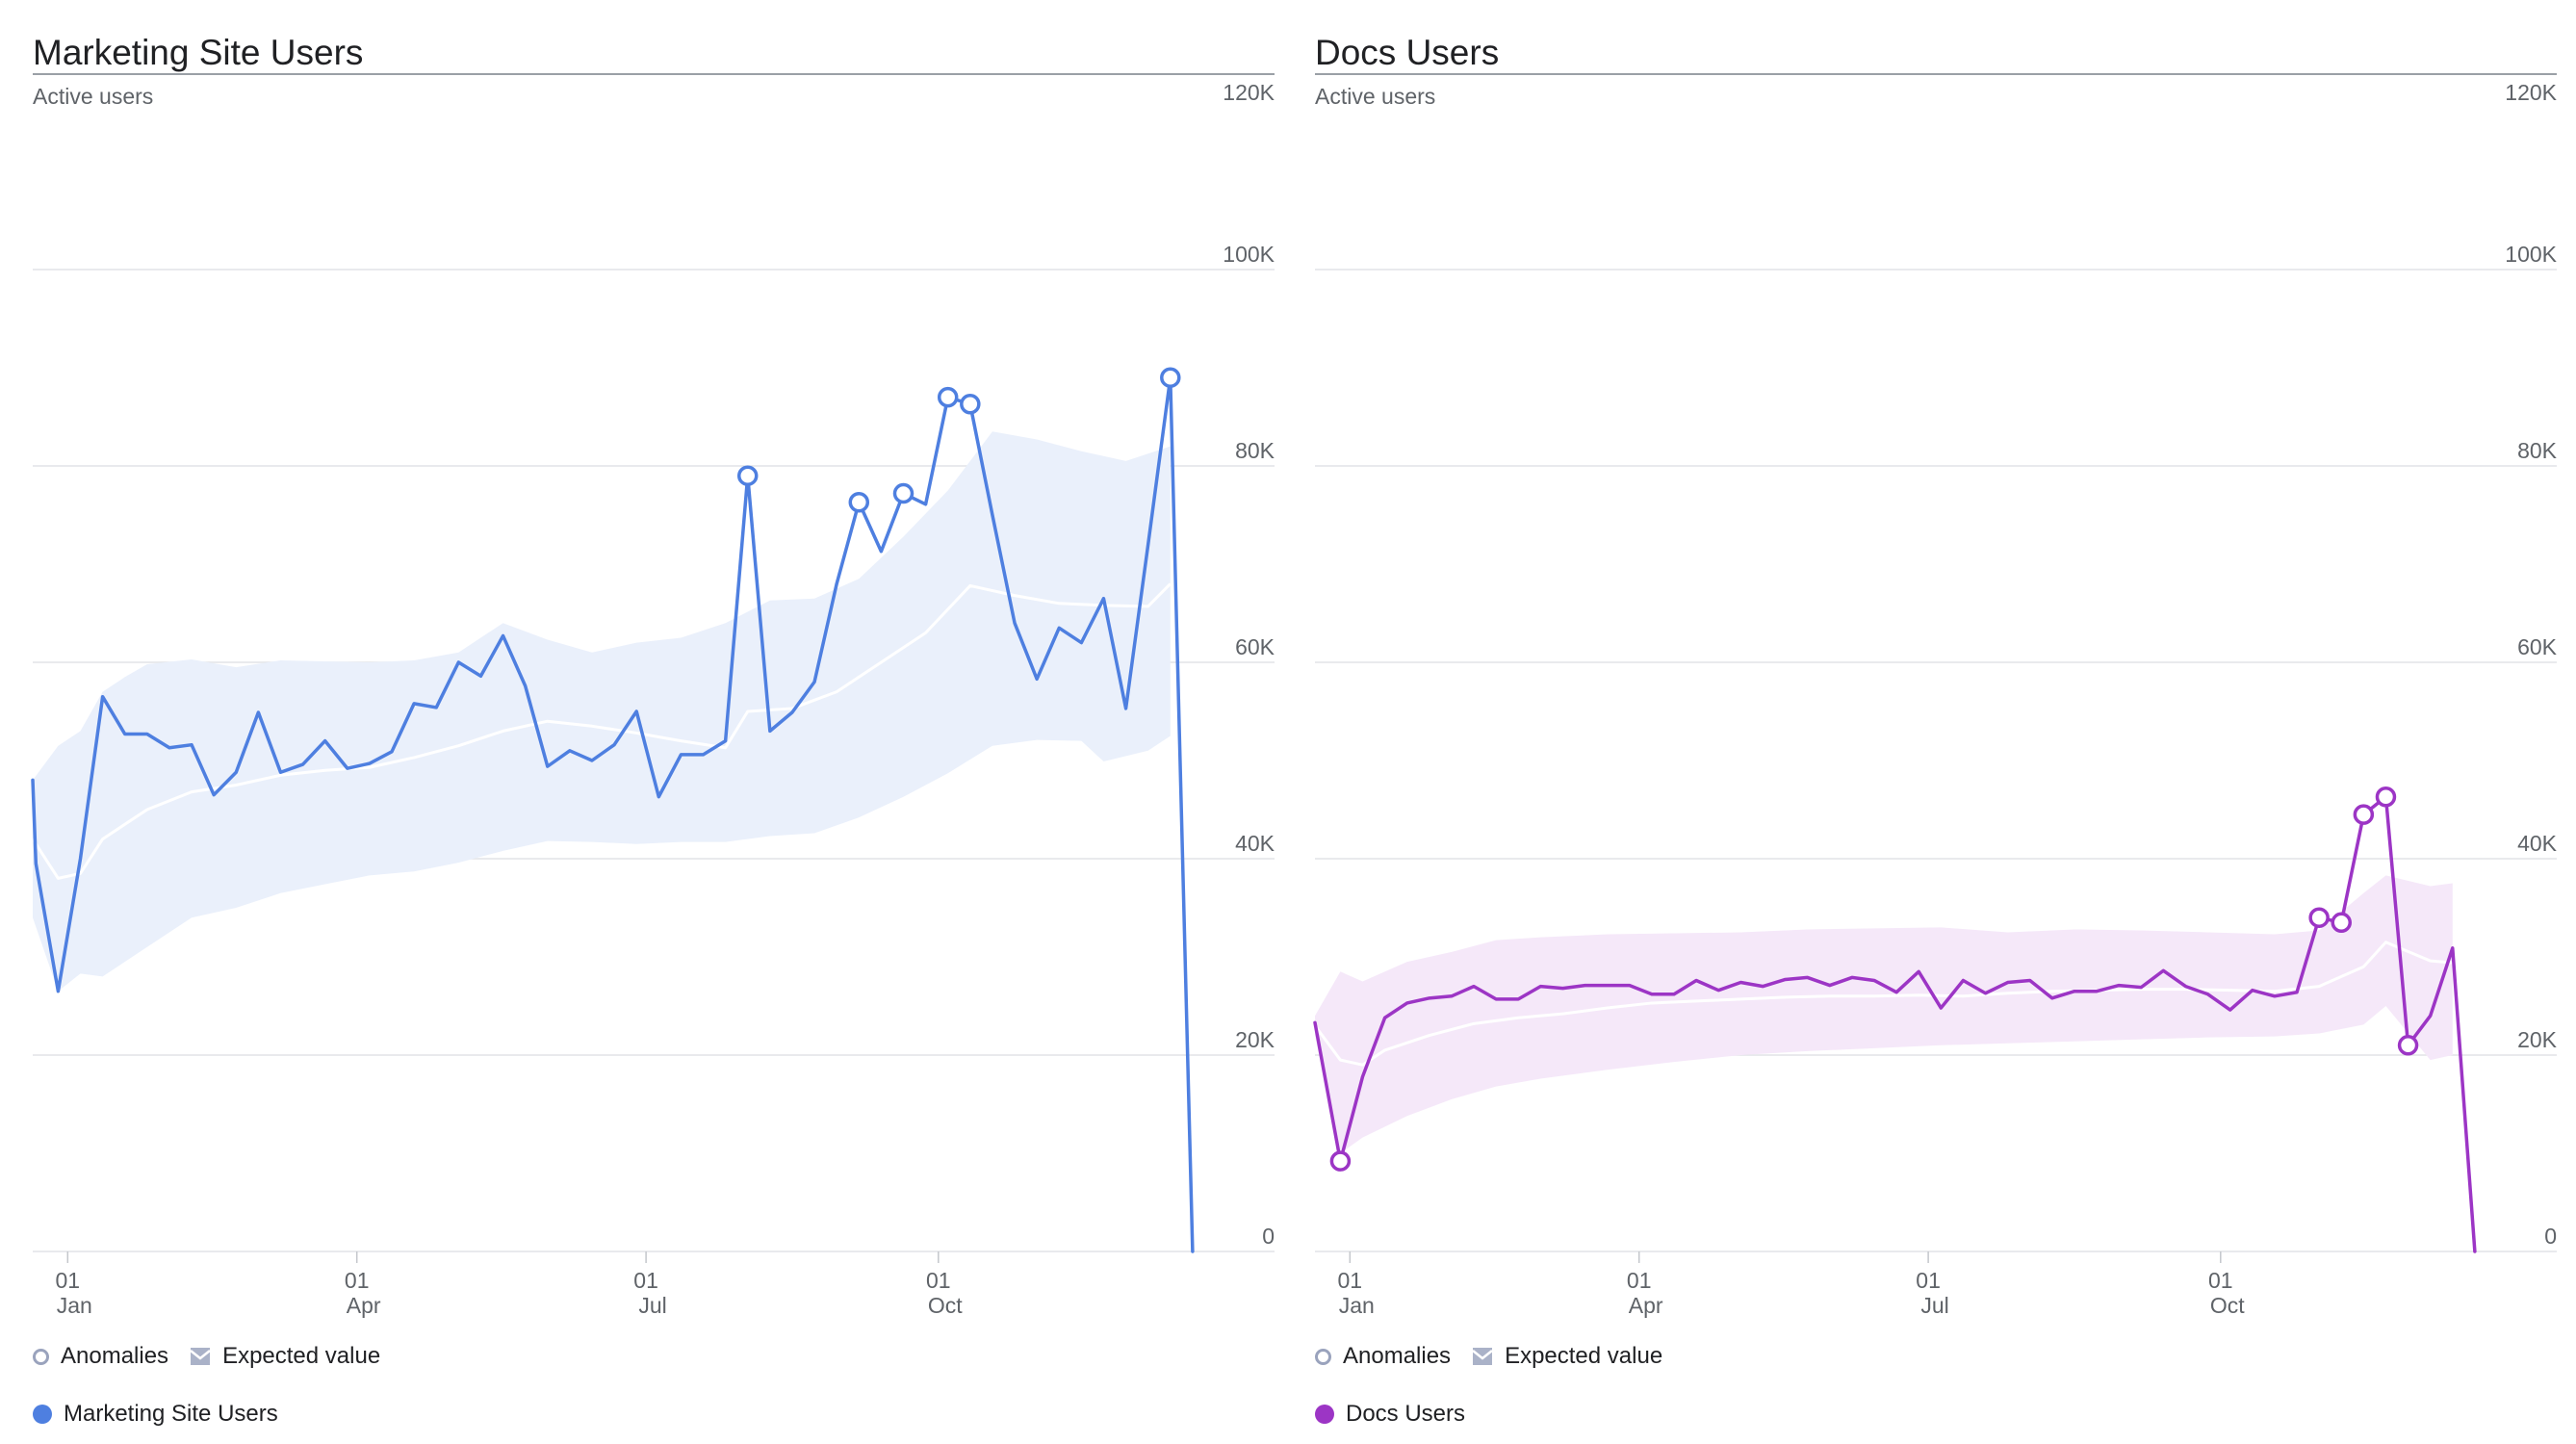 The width and height of the screenshot is (2576, 1444). Describe the element at coordinates (1407, 53) in the screenshot. I see `chart-title: Docs Users` at that location.